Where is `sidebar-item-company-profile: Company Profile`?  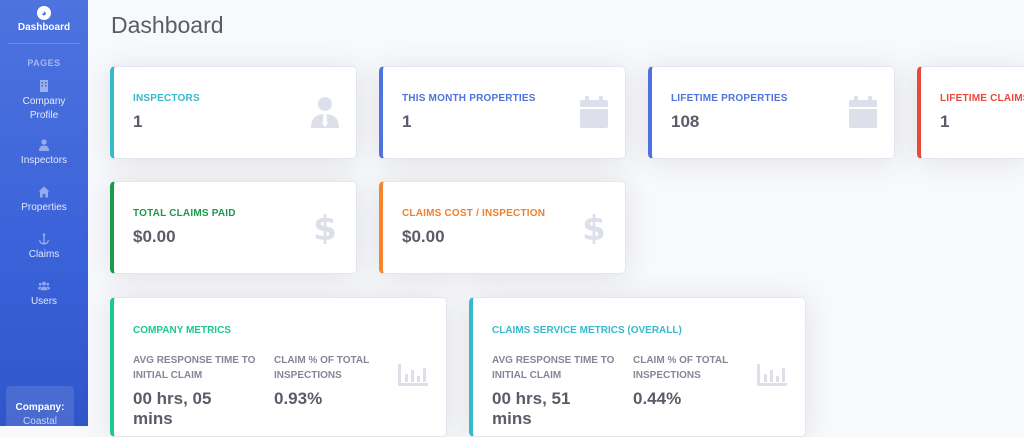
sidebar-item-company-profile: Company Profile is located at coordinates (44, 101).